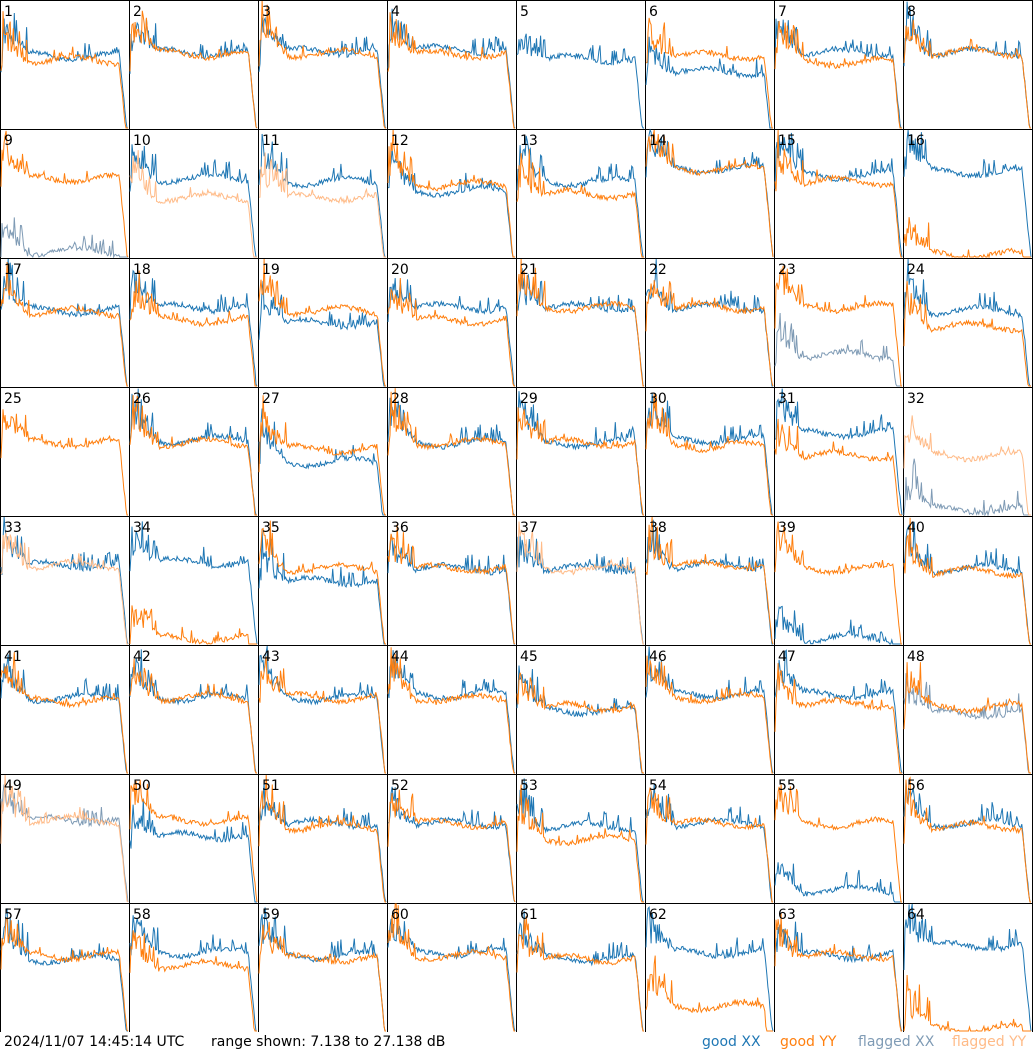 The width and height of the screenshot is (1033, 1053). I want to click on panel-36: 36, so click(452, 581).